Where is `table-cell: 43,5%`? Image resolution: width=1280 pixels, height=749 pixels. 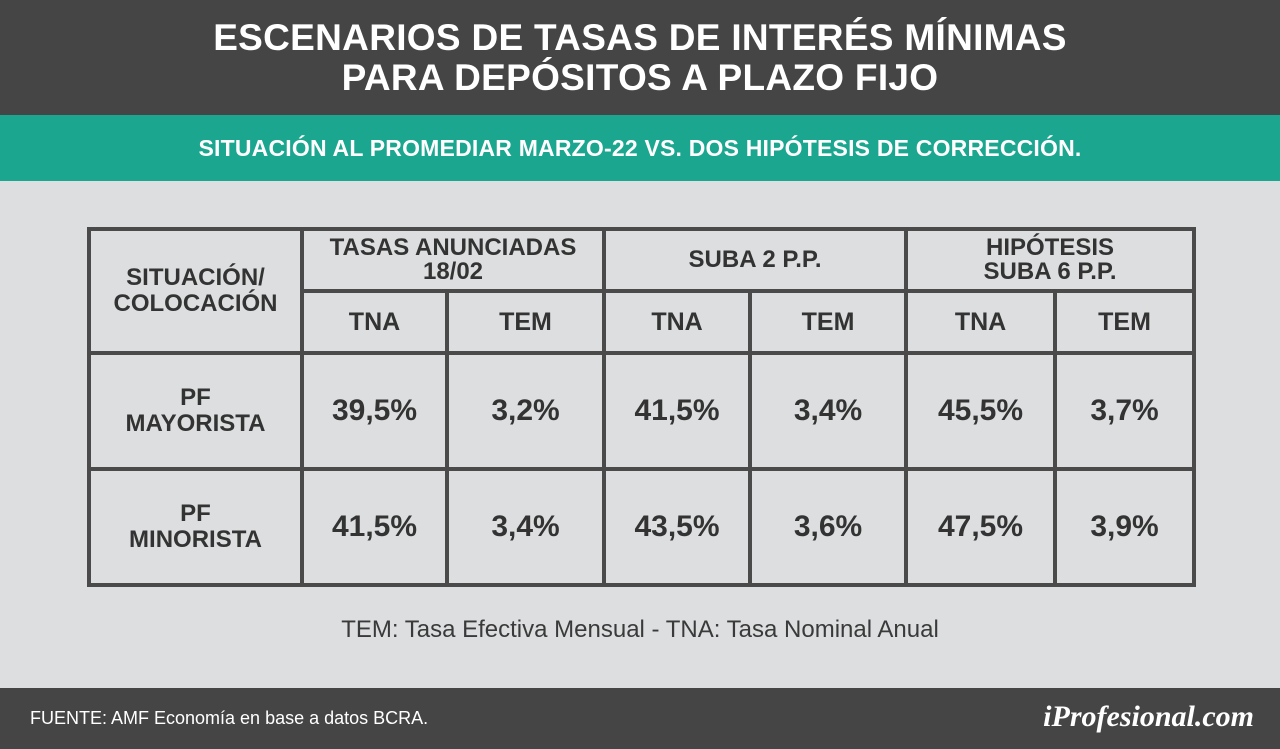 table-cell: 43,5% is located at coordinates (677, 527).